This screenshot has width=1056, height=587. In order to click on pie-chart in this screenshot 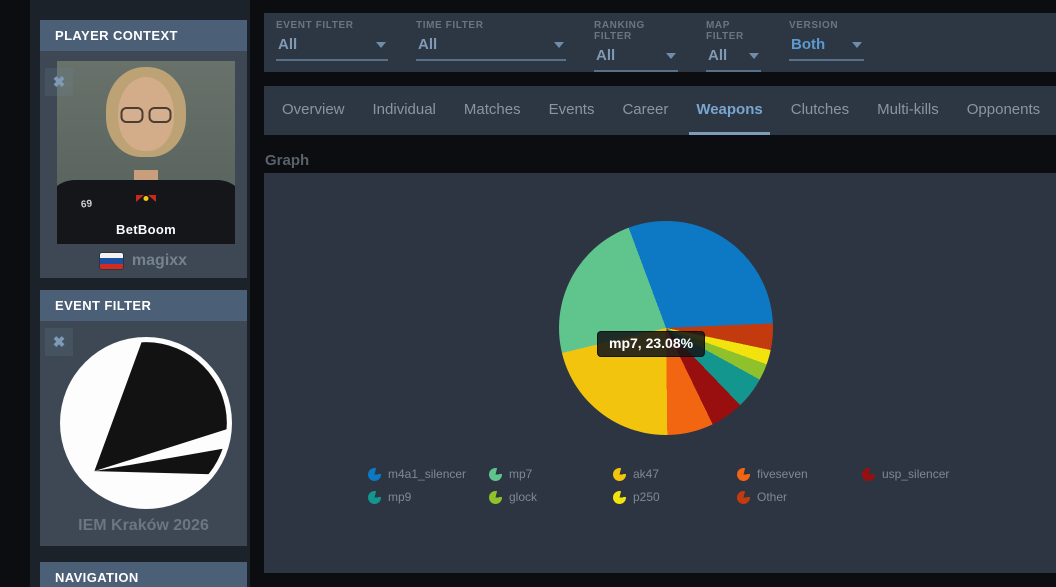, I will do `click(666, 328)`.